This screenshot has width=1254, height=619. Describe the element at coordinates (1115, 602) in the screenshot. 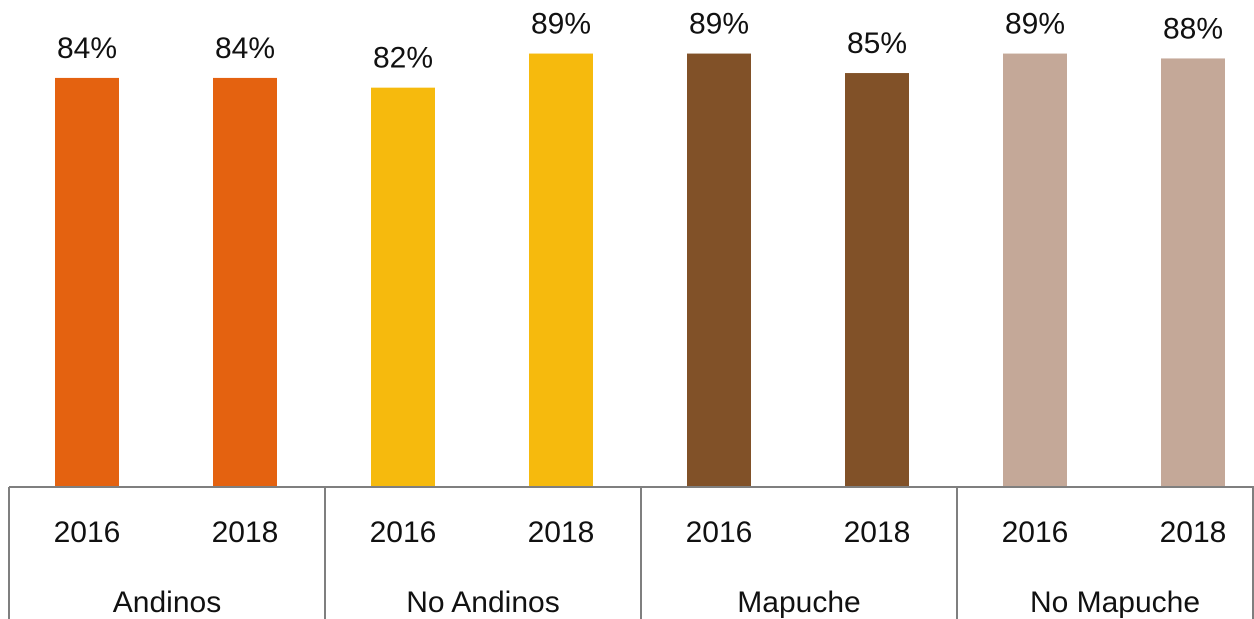

I see `group-label: No Mapuche` at that location.